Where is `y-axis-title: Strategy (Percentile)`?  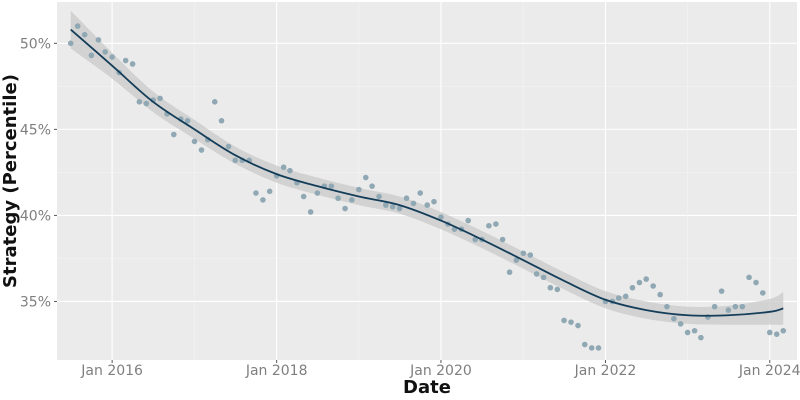
y-axis-title: Strategy (Percentile) is located at coordinates (10, 181).